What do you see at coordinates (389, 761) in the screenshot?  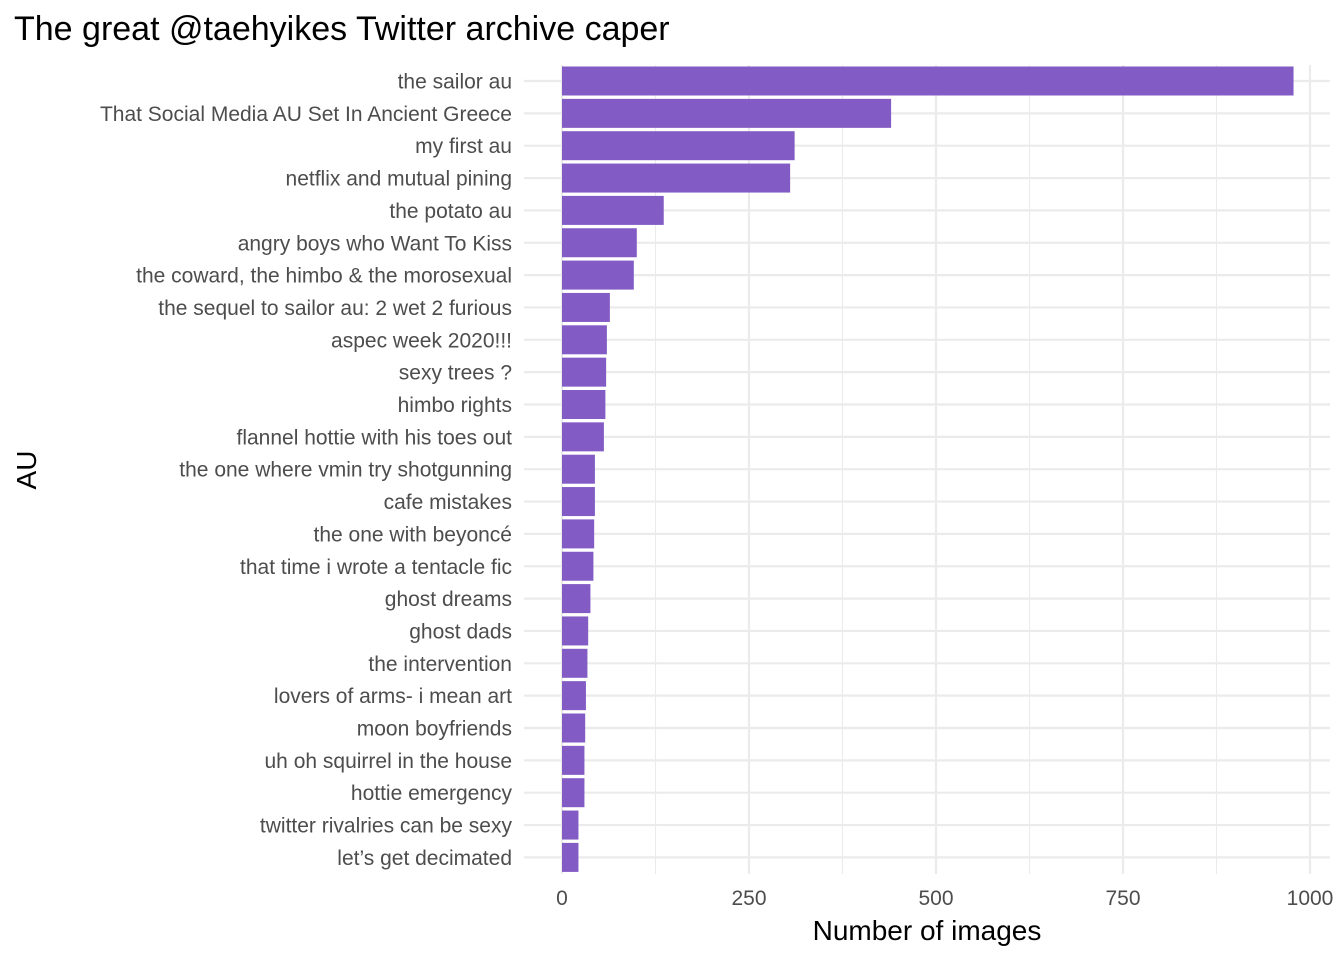 I see `y-tick-label: uh oh squirrel in the house` at bounding box center [389, 761].